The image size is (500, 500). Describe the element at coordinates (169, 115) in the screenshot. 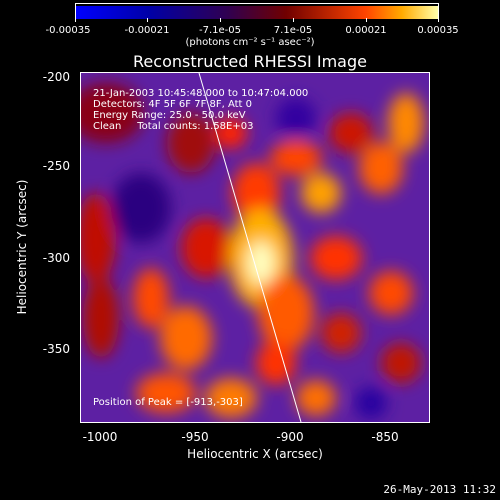

I see `info-energy-range: Energy Range: 25.0 - 50.0 keV` at that location.